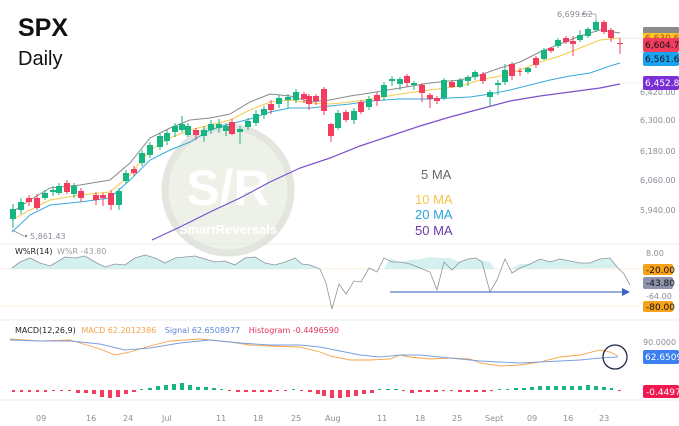 The height and width of the screenshot is (426, 679). Describe the element at coordinates (320, 282) in the screenshot. I see `williams-r-pane` at that location.